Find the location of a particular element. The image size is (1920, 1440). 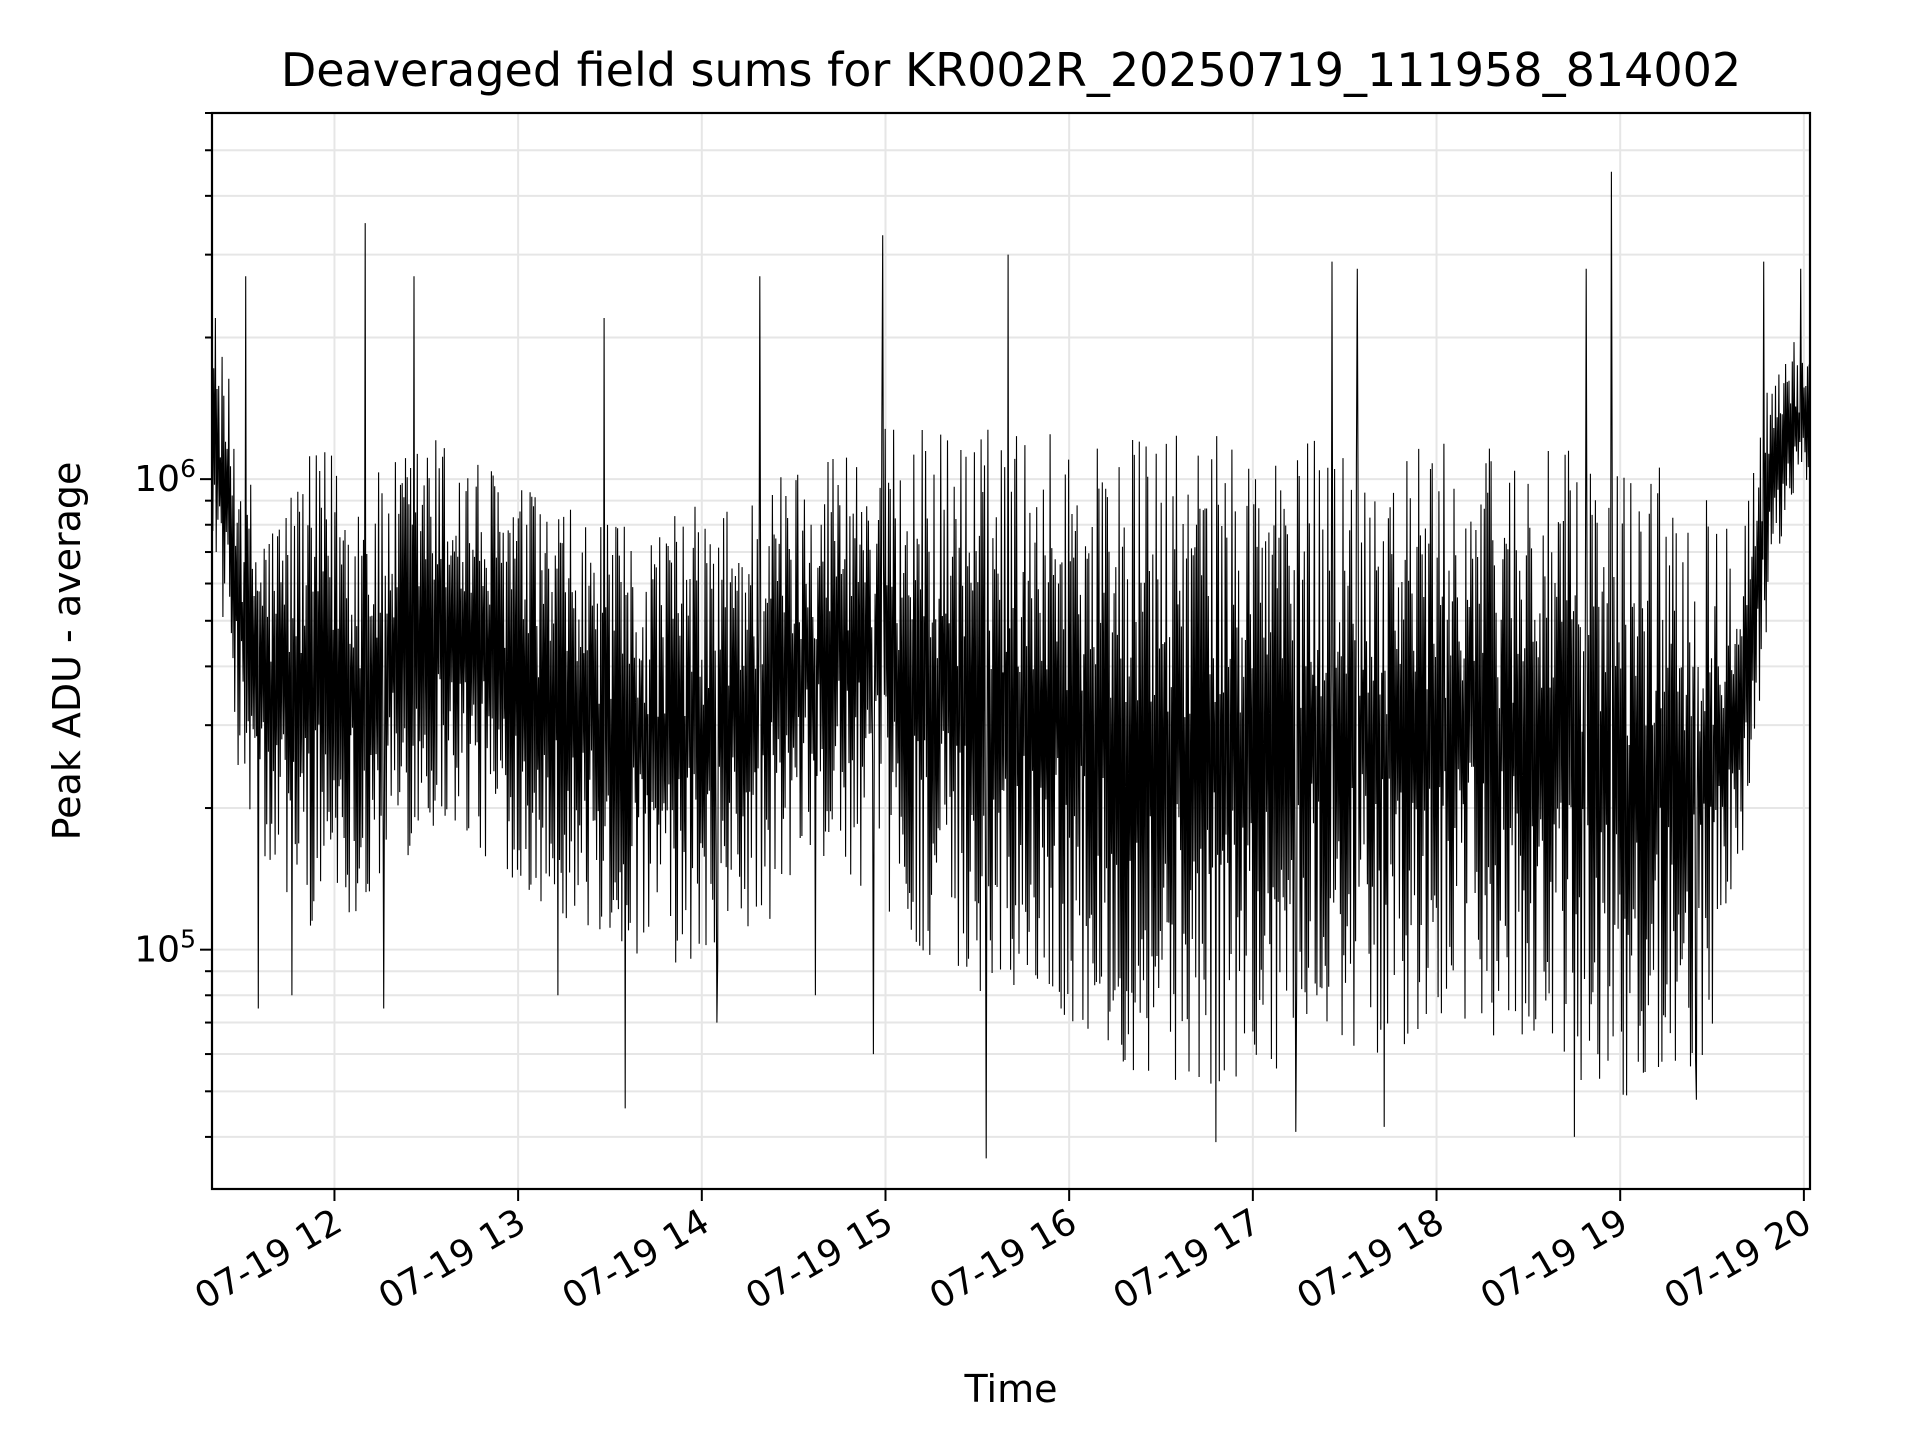

x-tick-label: 07-19 13 is located at coordinates (452, 1259).